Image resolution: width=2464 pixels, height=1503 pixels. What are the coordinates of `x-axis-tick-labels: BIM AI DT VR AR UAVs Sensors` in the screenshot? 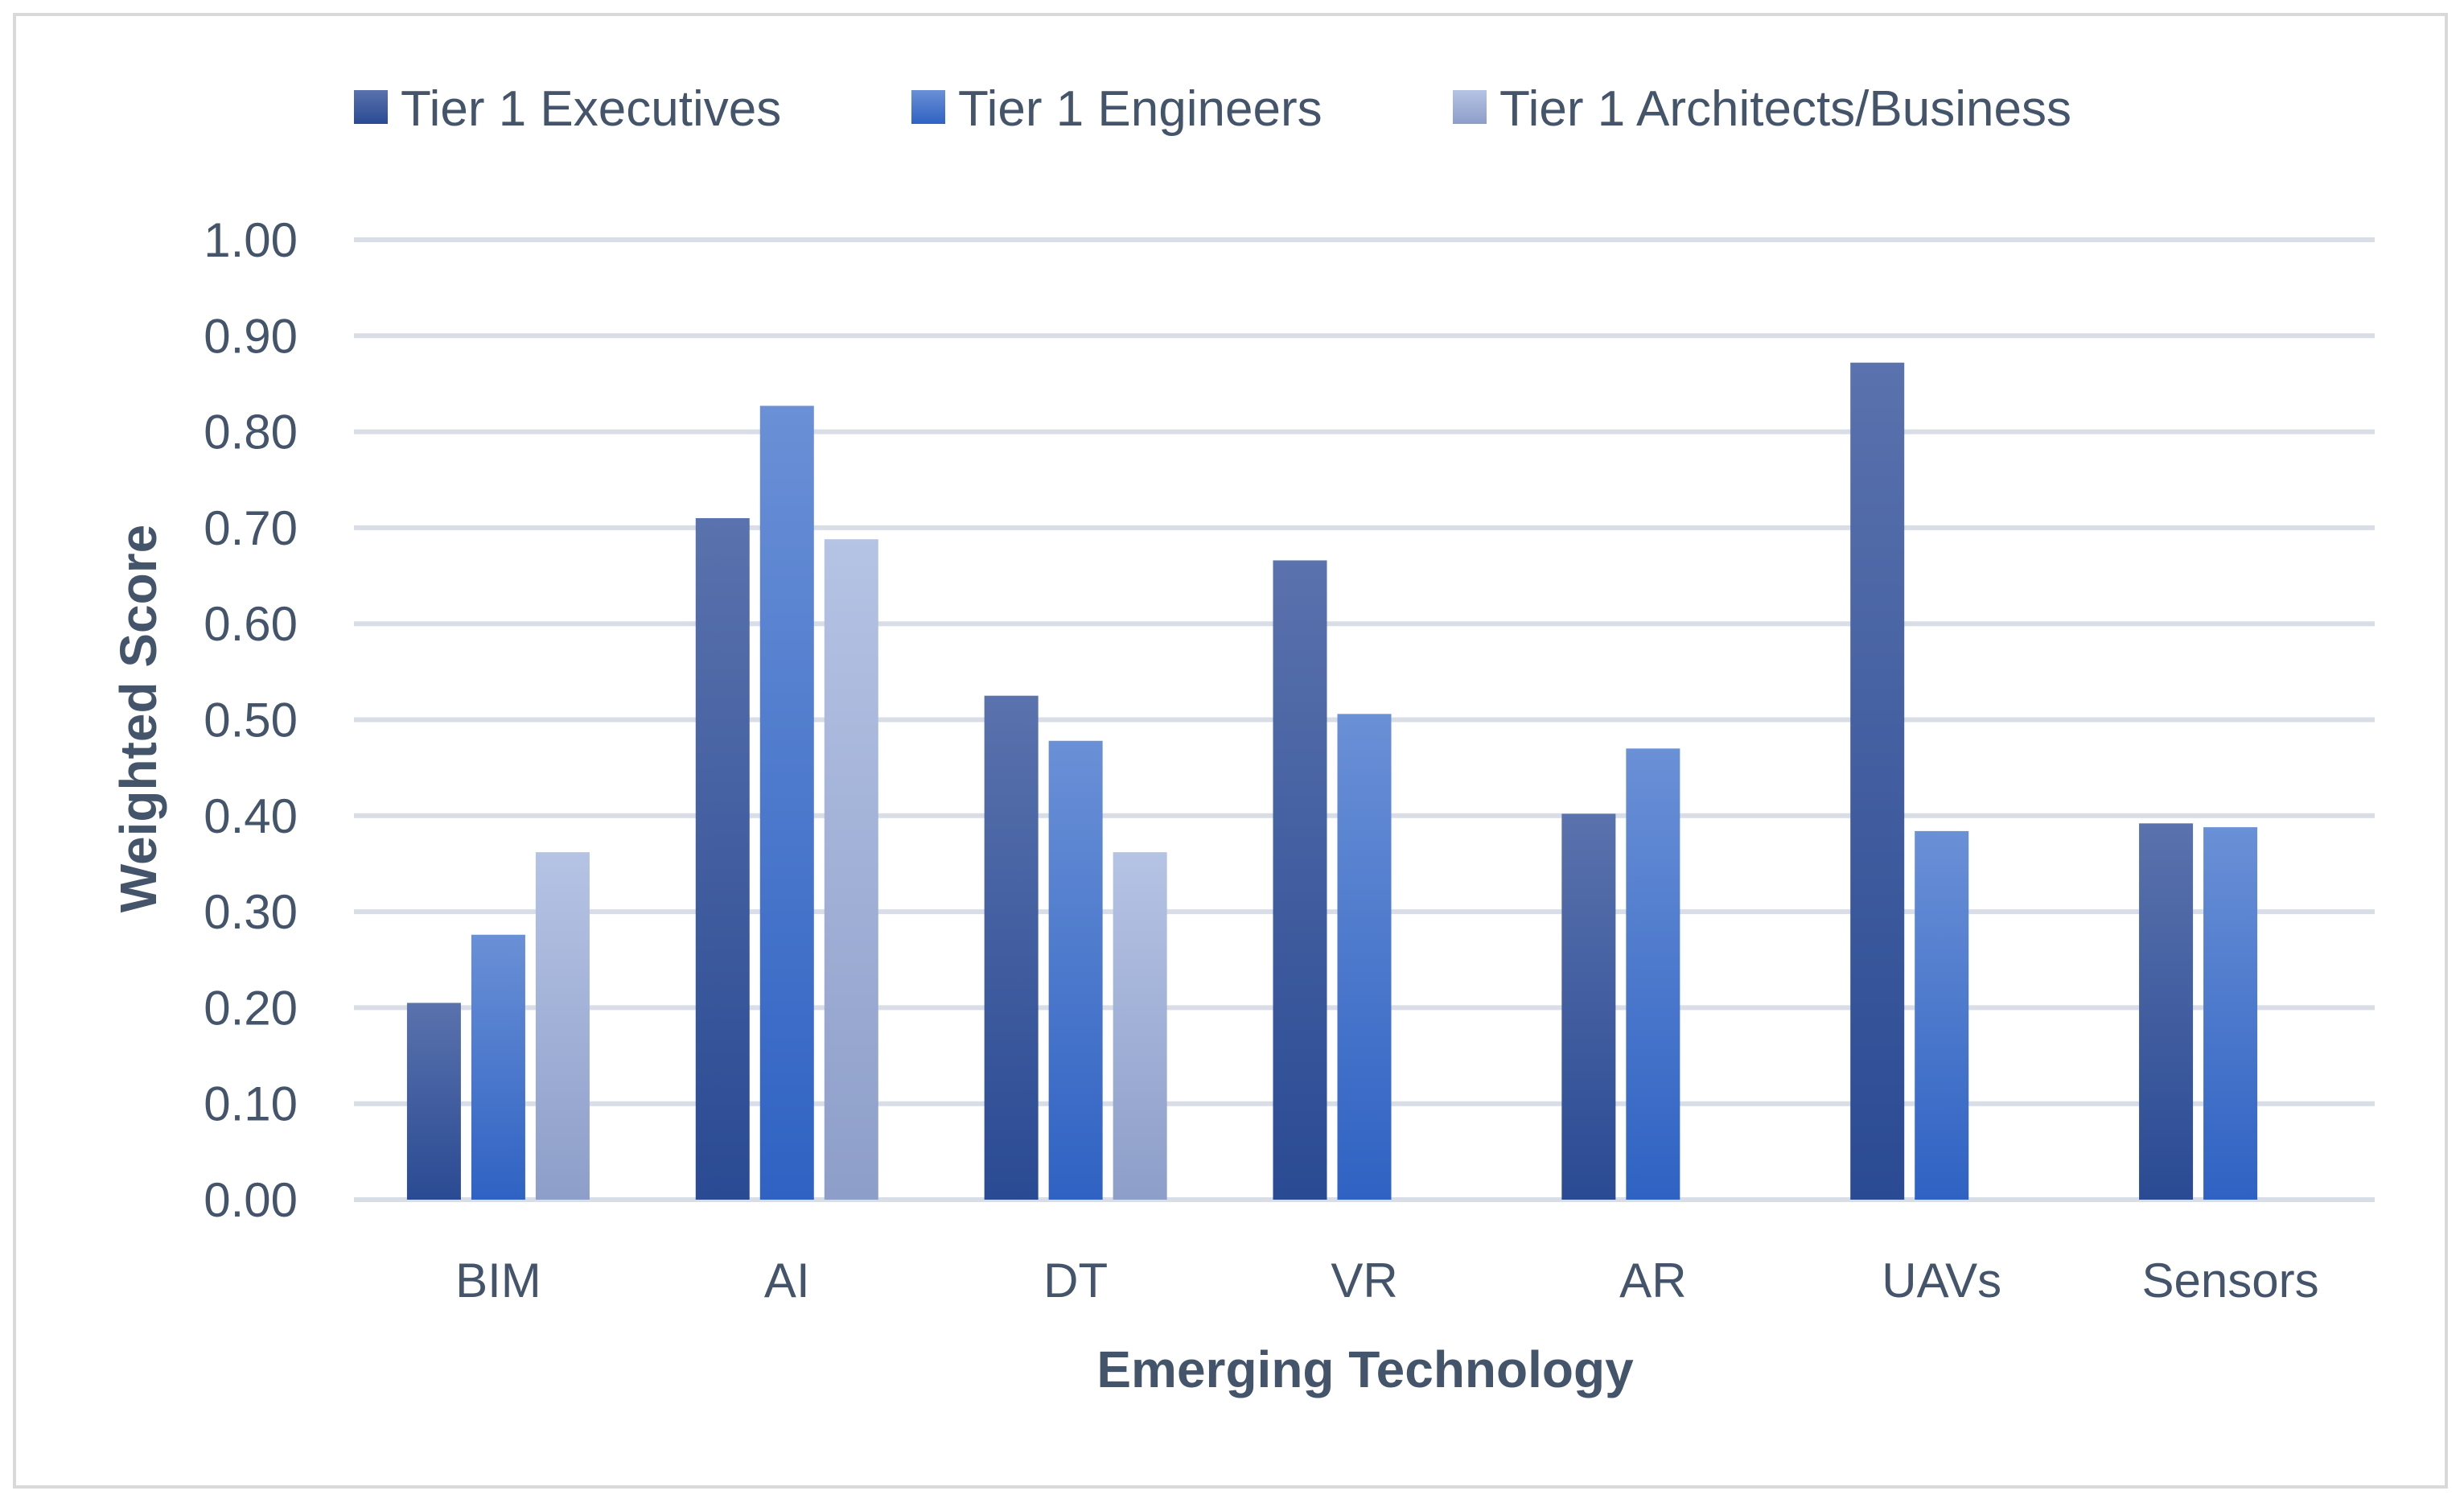 It's located at (1387, 1280).